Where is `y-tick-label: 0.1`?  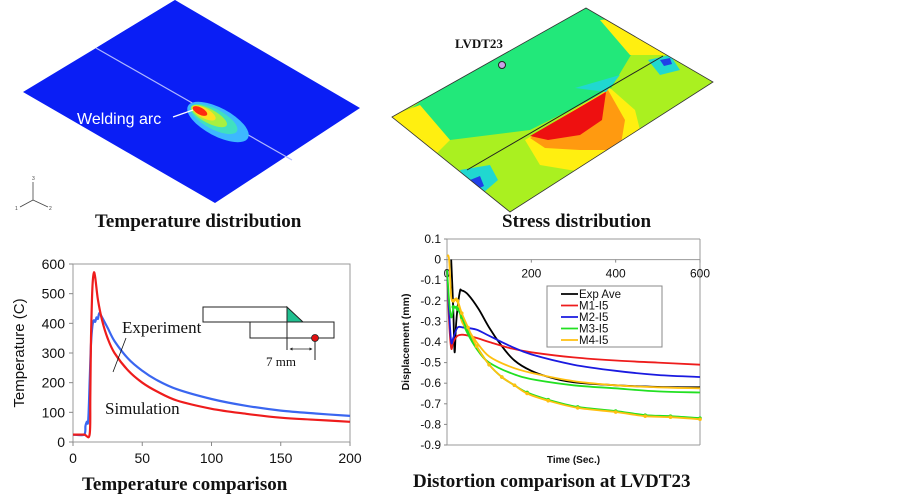
y-tick-label: 0.1 is located at coordinates (432, 239).